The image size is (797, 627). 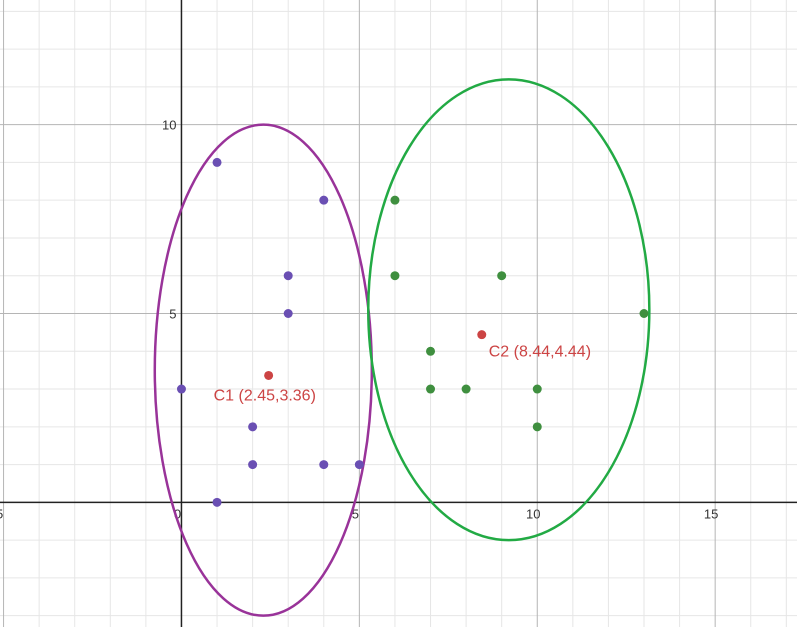 I want to click on centroid-label: C2 (8.44,4.44), so click(x=540, y=352).